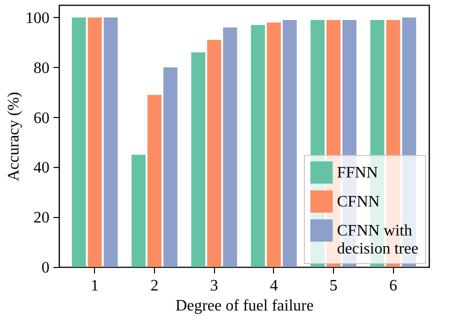 The height and width of the screenshot is (327, 457). What do you see at coordinates (393, 286) in the screenshot?
I see `x-tick-label: 6` at bounding box center [393, 286].